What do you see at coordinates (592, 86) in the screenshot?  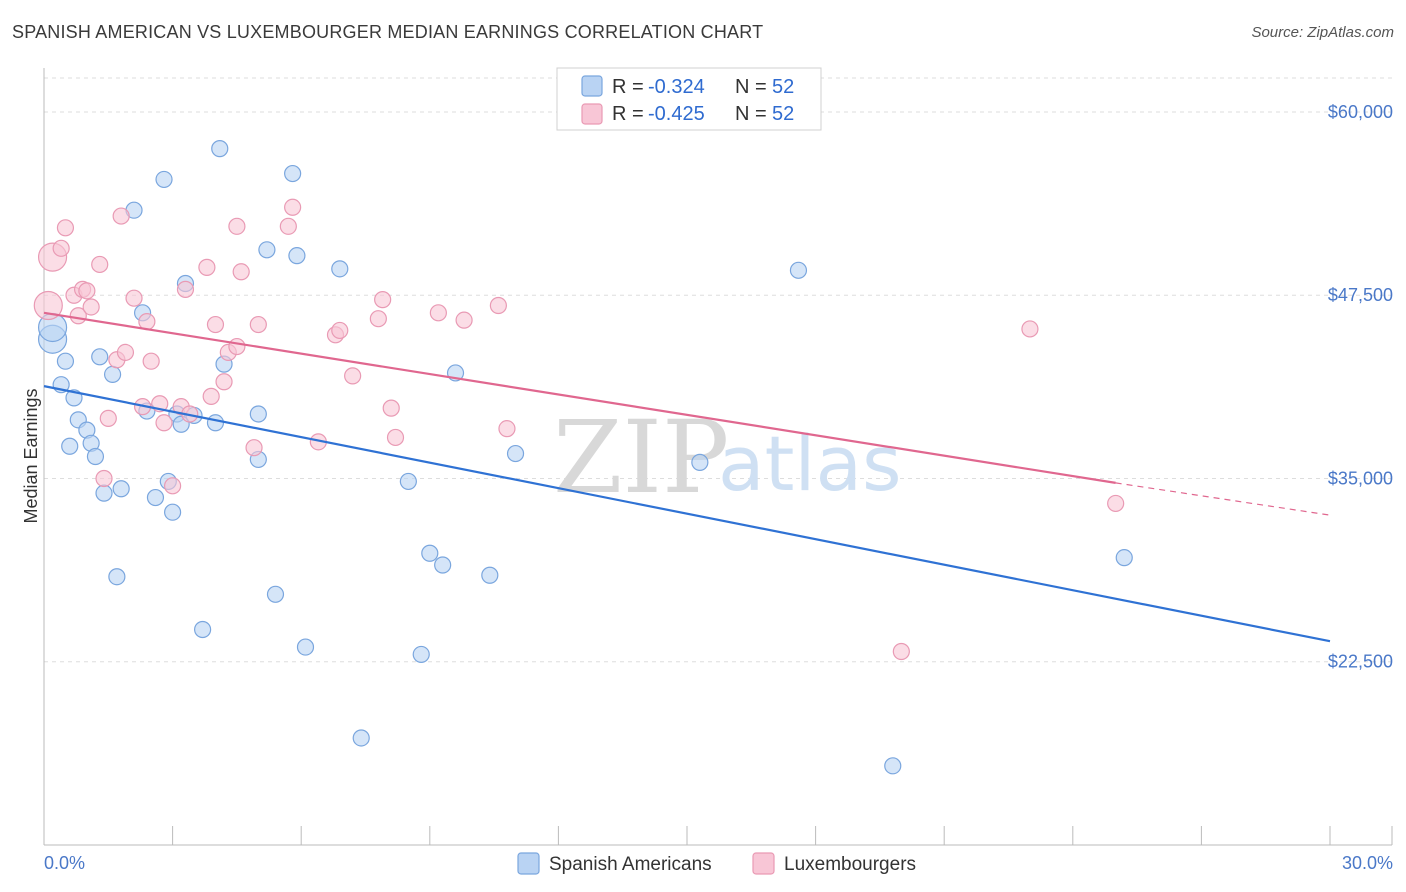 I see `legend-swatch-blue` at bounding box center [592, 86].